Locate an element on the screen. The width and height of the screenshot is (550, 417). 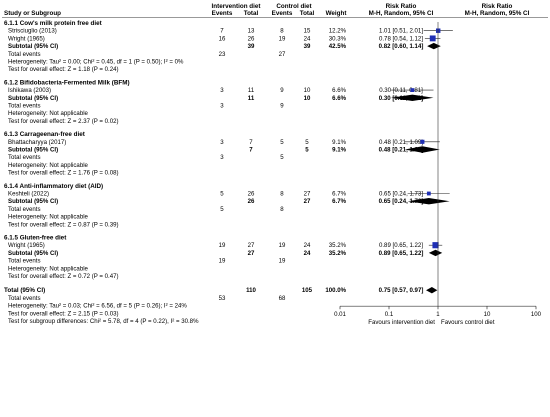
control-total: 15 is located at coordinates (307, 31).